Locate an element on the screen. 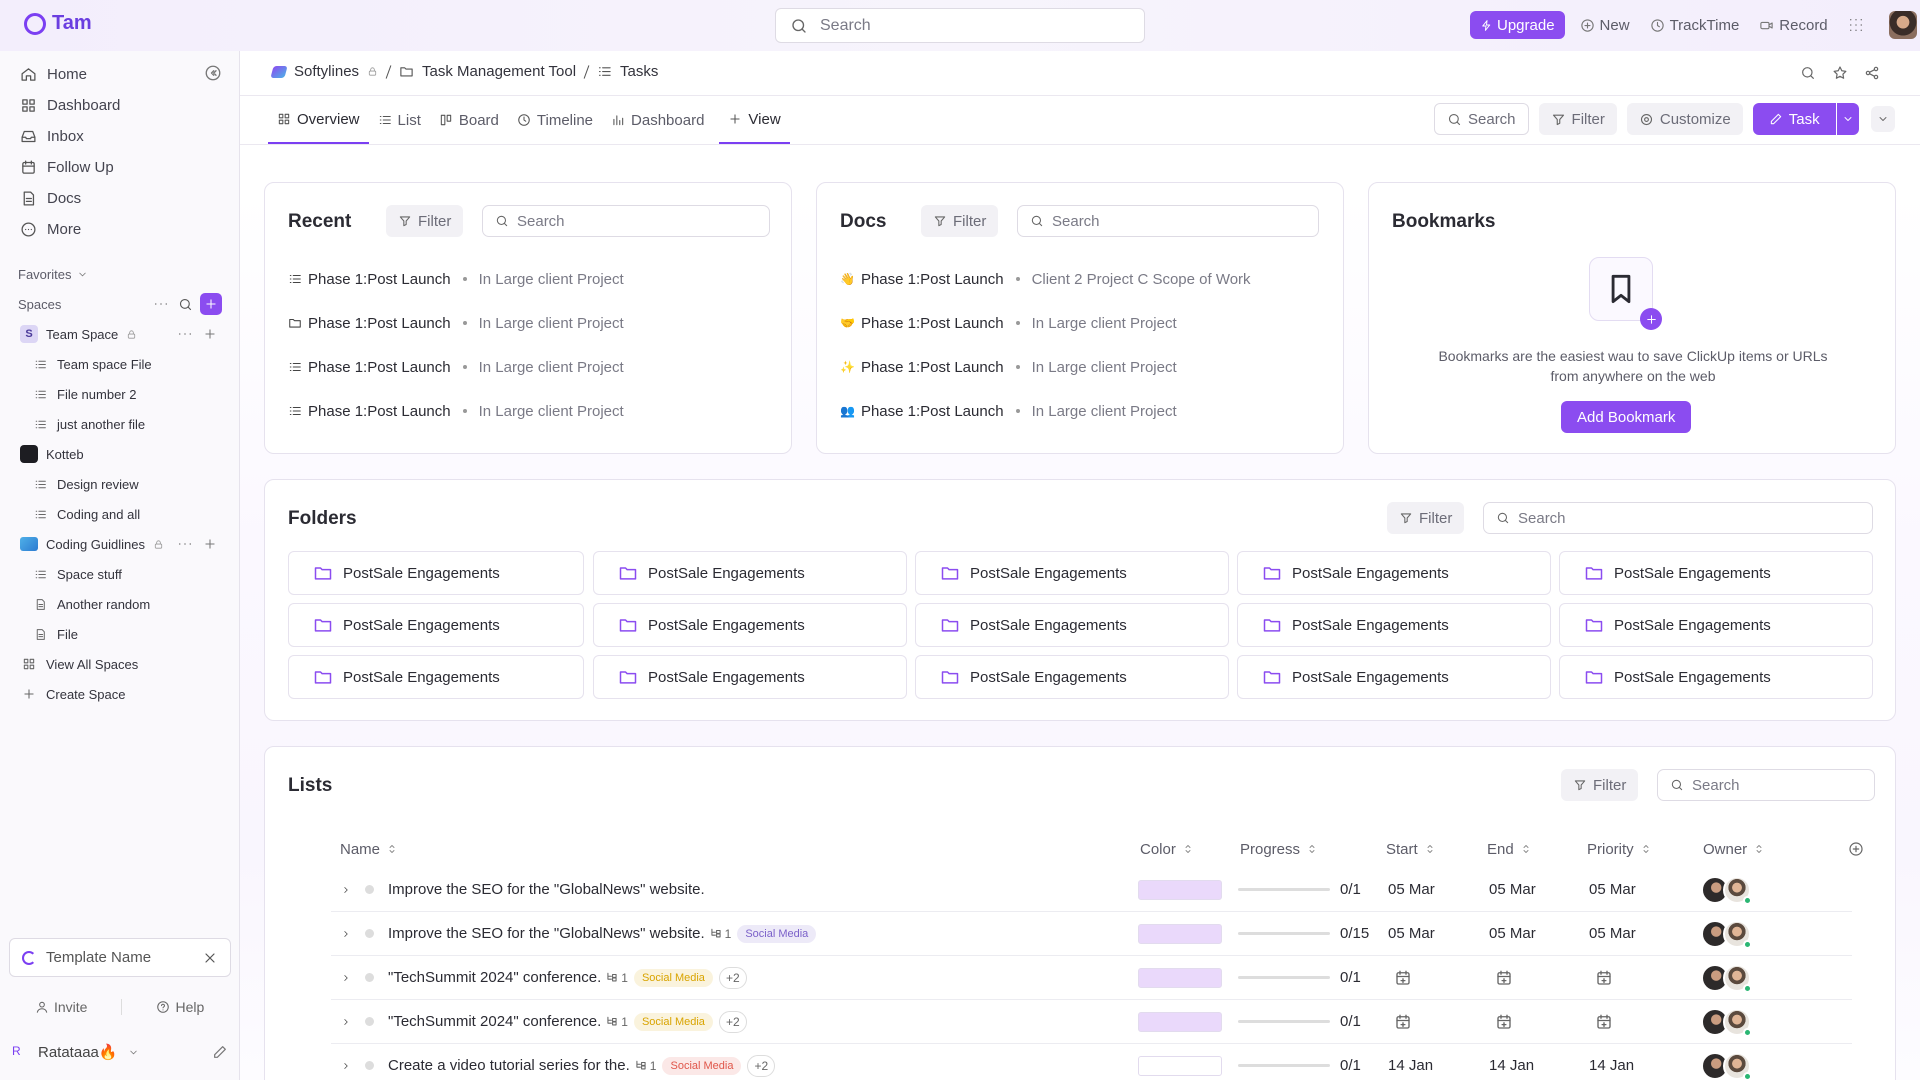 Image resolution: width=1920 pixels, height=1080 pixels. top-action: Record is located at coordinates (1793, 25).